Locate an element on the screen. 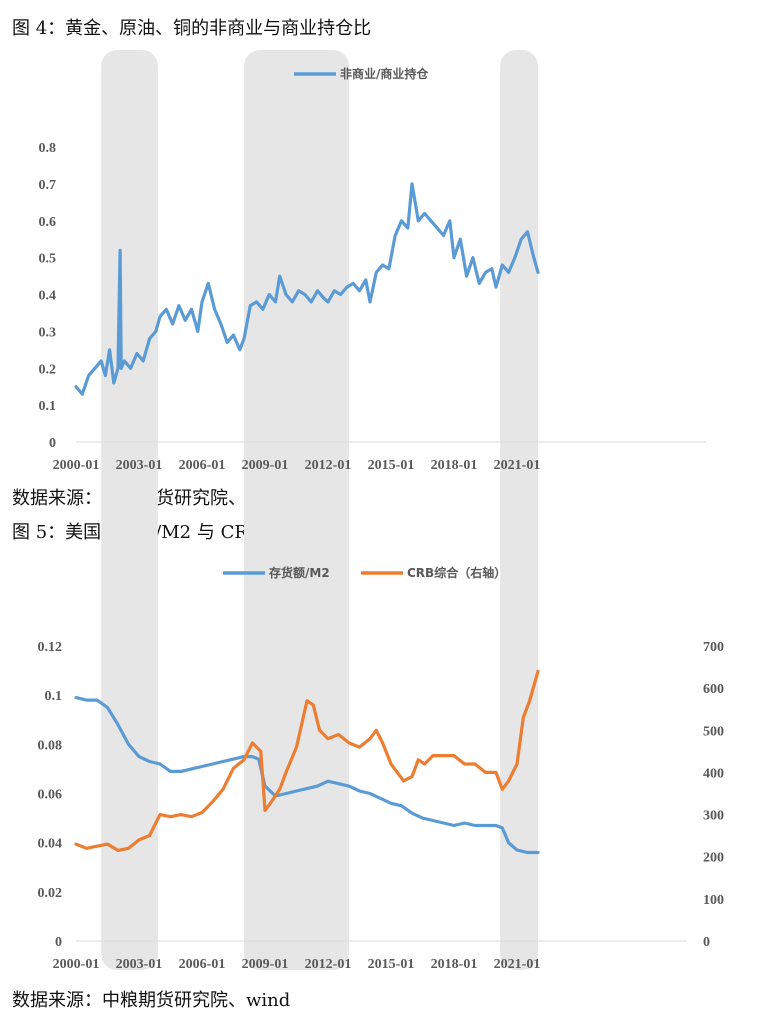  chart2-y2-tick-label: 500 is located at coordinates (713, 731).